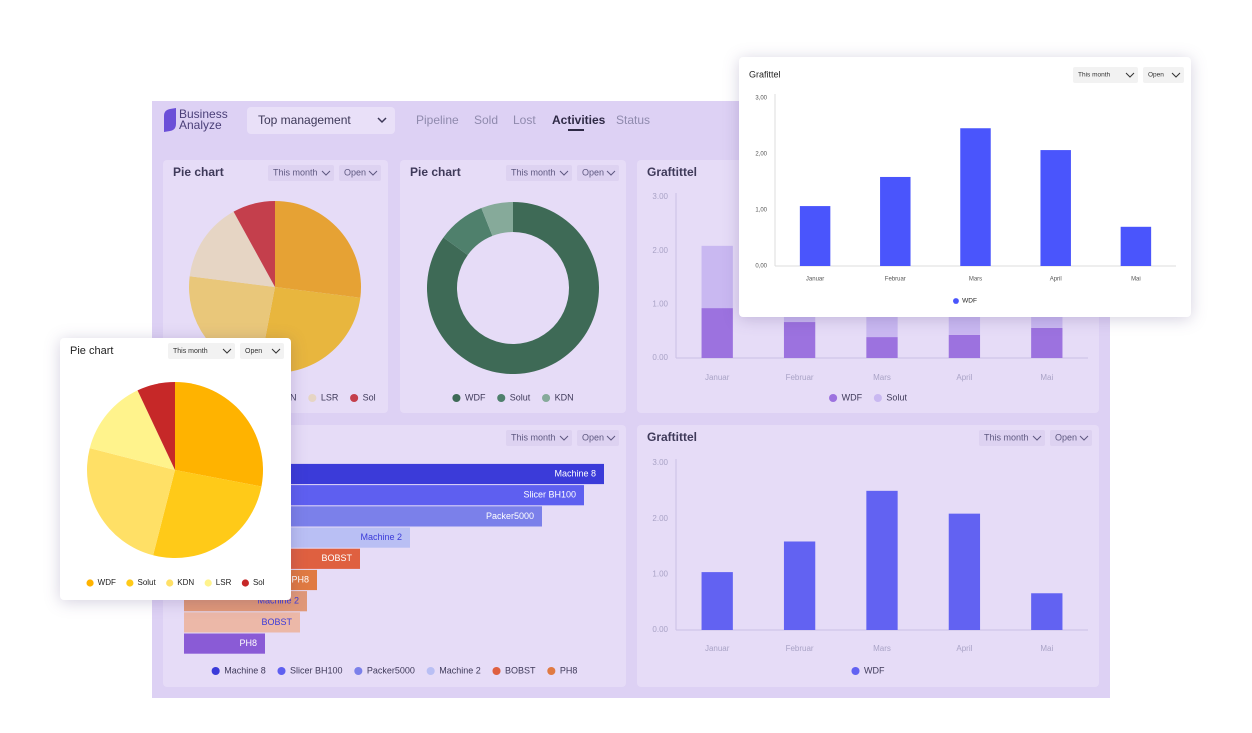 The image size is (1252, 733). I want to click on legend: WDF Solut KDN, so click(513, 397).